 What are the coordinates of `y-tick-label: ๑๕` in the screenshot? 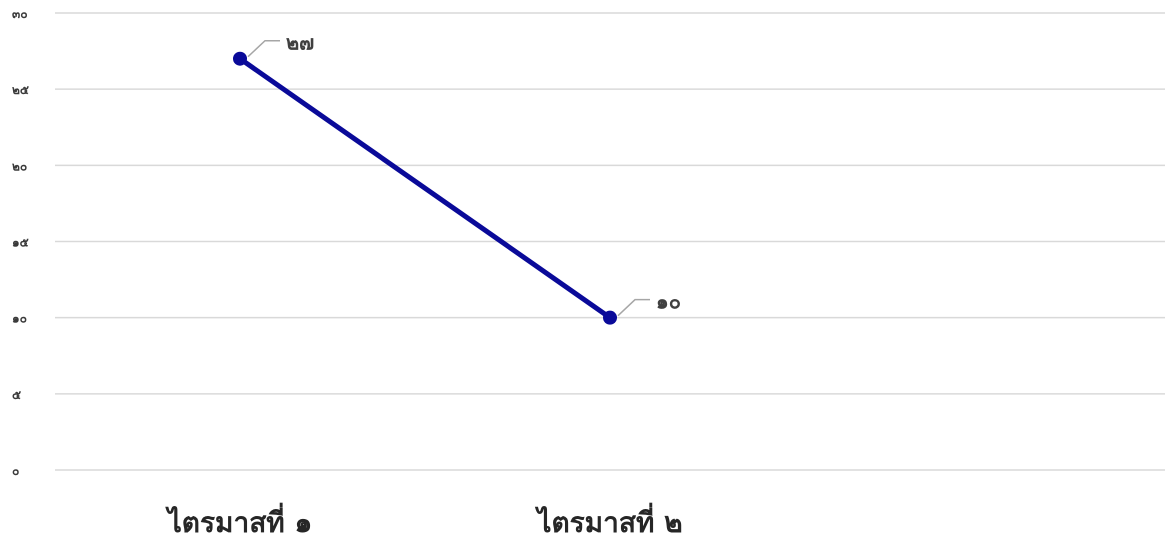 It's located at (20, 243).